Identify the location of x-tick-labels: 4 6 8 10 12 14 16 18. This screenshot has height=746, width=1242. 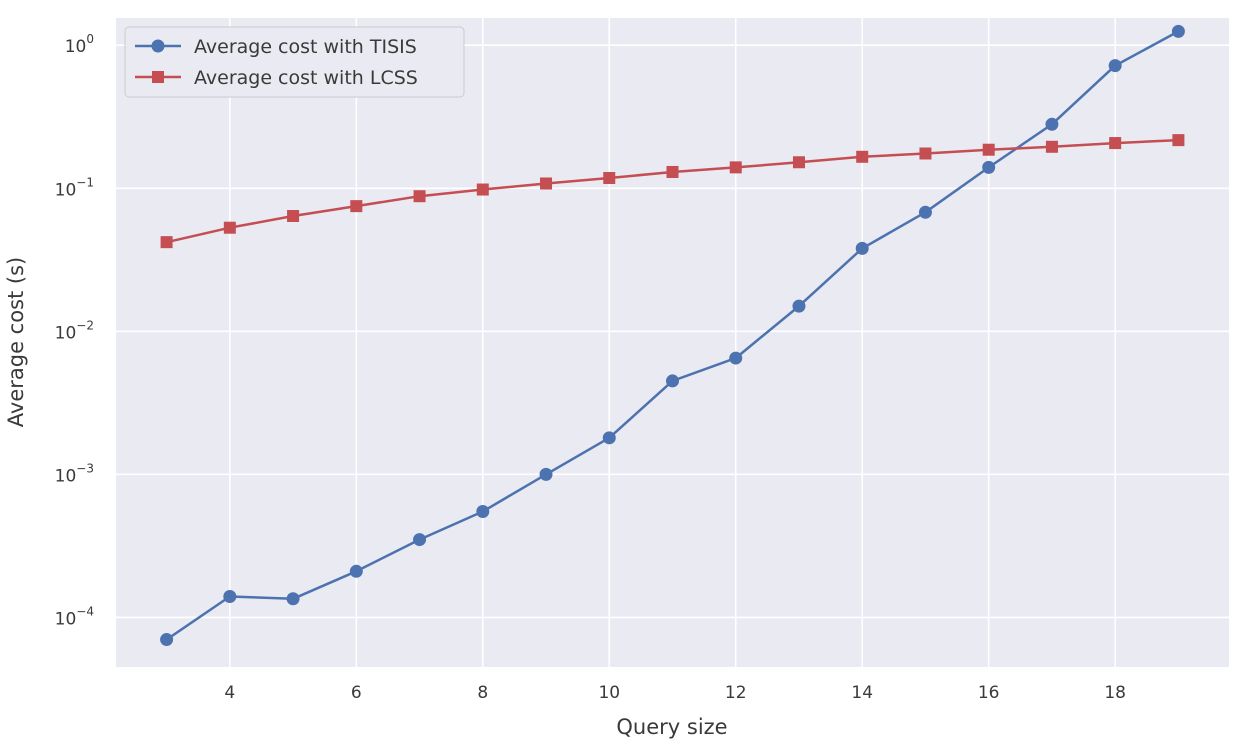
(675, 693).